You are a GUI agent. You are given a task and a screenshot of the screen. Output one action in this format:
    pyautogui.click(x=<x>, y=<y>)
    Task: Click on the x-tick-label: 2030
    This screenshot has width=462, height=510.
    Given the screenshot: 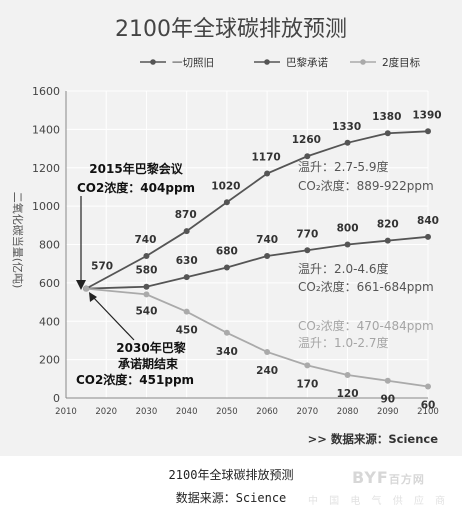 What is the action you would take?
    pyautogui.click(x=147, y=412)
    